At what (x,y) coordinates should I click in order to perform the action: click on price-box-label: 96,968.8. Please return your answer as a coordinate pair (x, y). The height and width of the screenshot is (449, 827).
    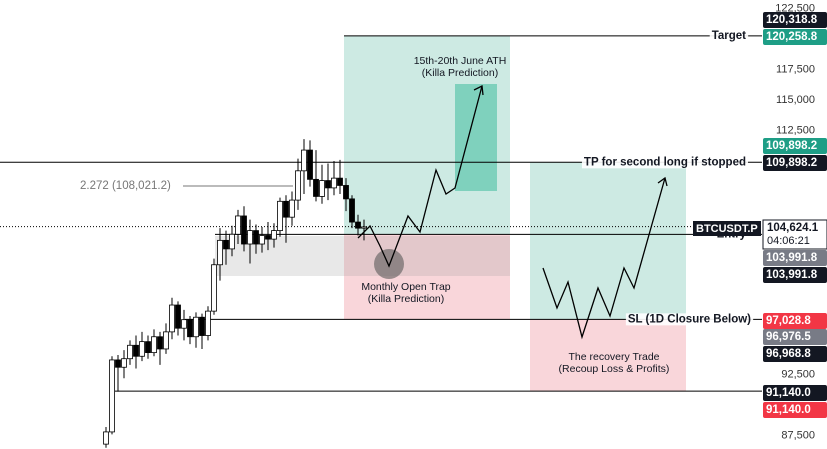
    Looking at the image, I should click on (788, 354).